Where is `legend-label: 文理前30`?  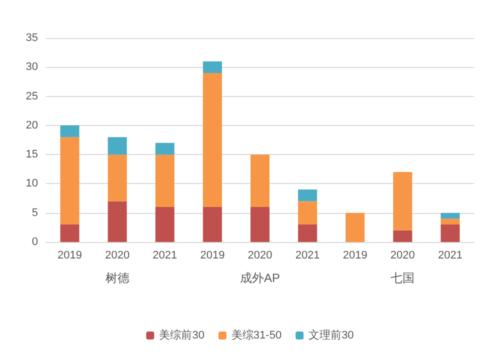
legend-label: 文理前30 is located at coordinates (331, 335).